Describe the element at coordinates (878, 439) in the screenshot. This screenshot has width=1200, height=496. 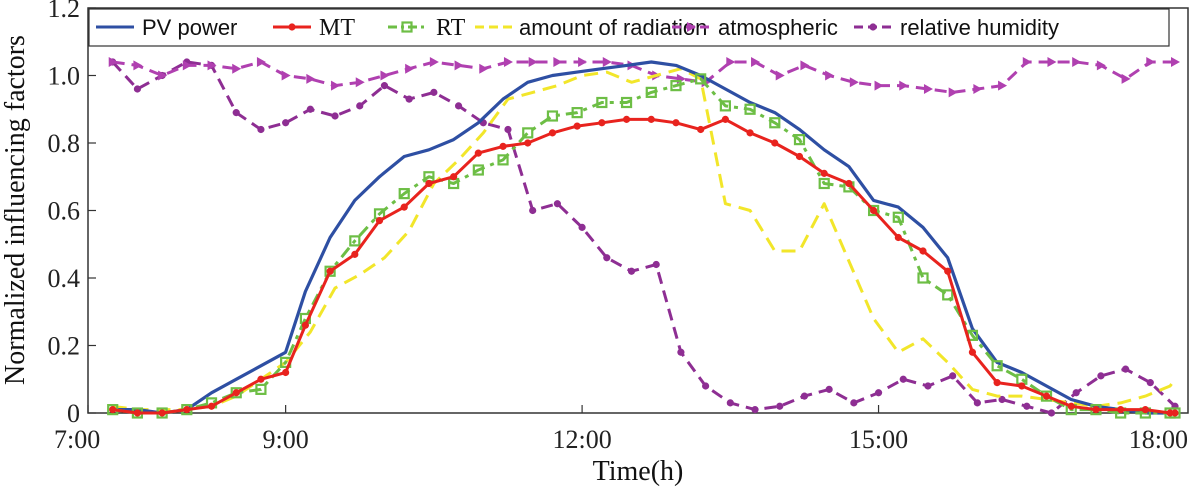
I see `x-tick-label: 15:00` at that location.